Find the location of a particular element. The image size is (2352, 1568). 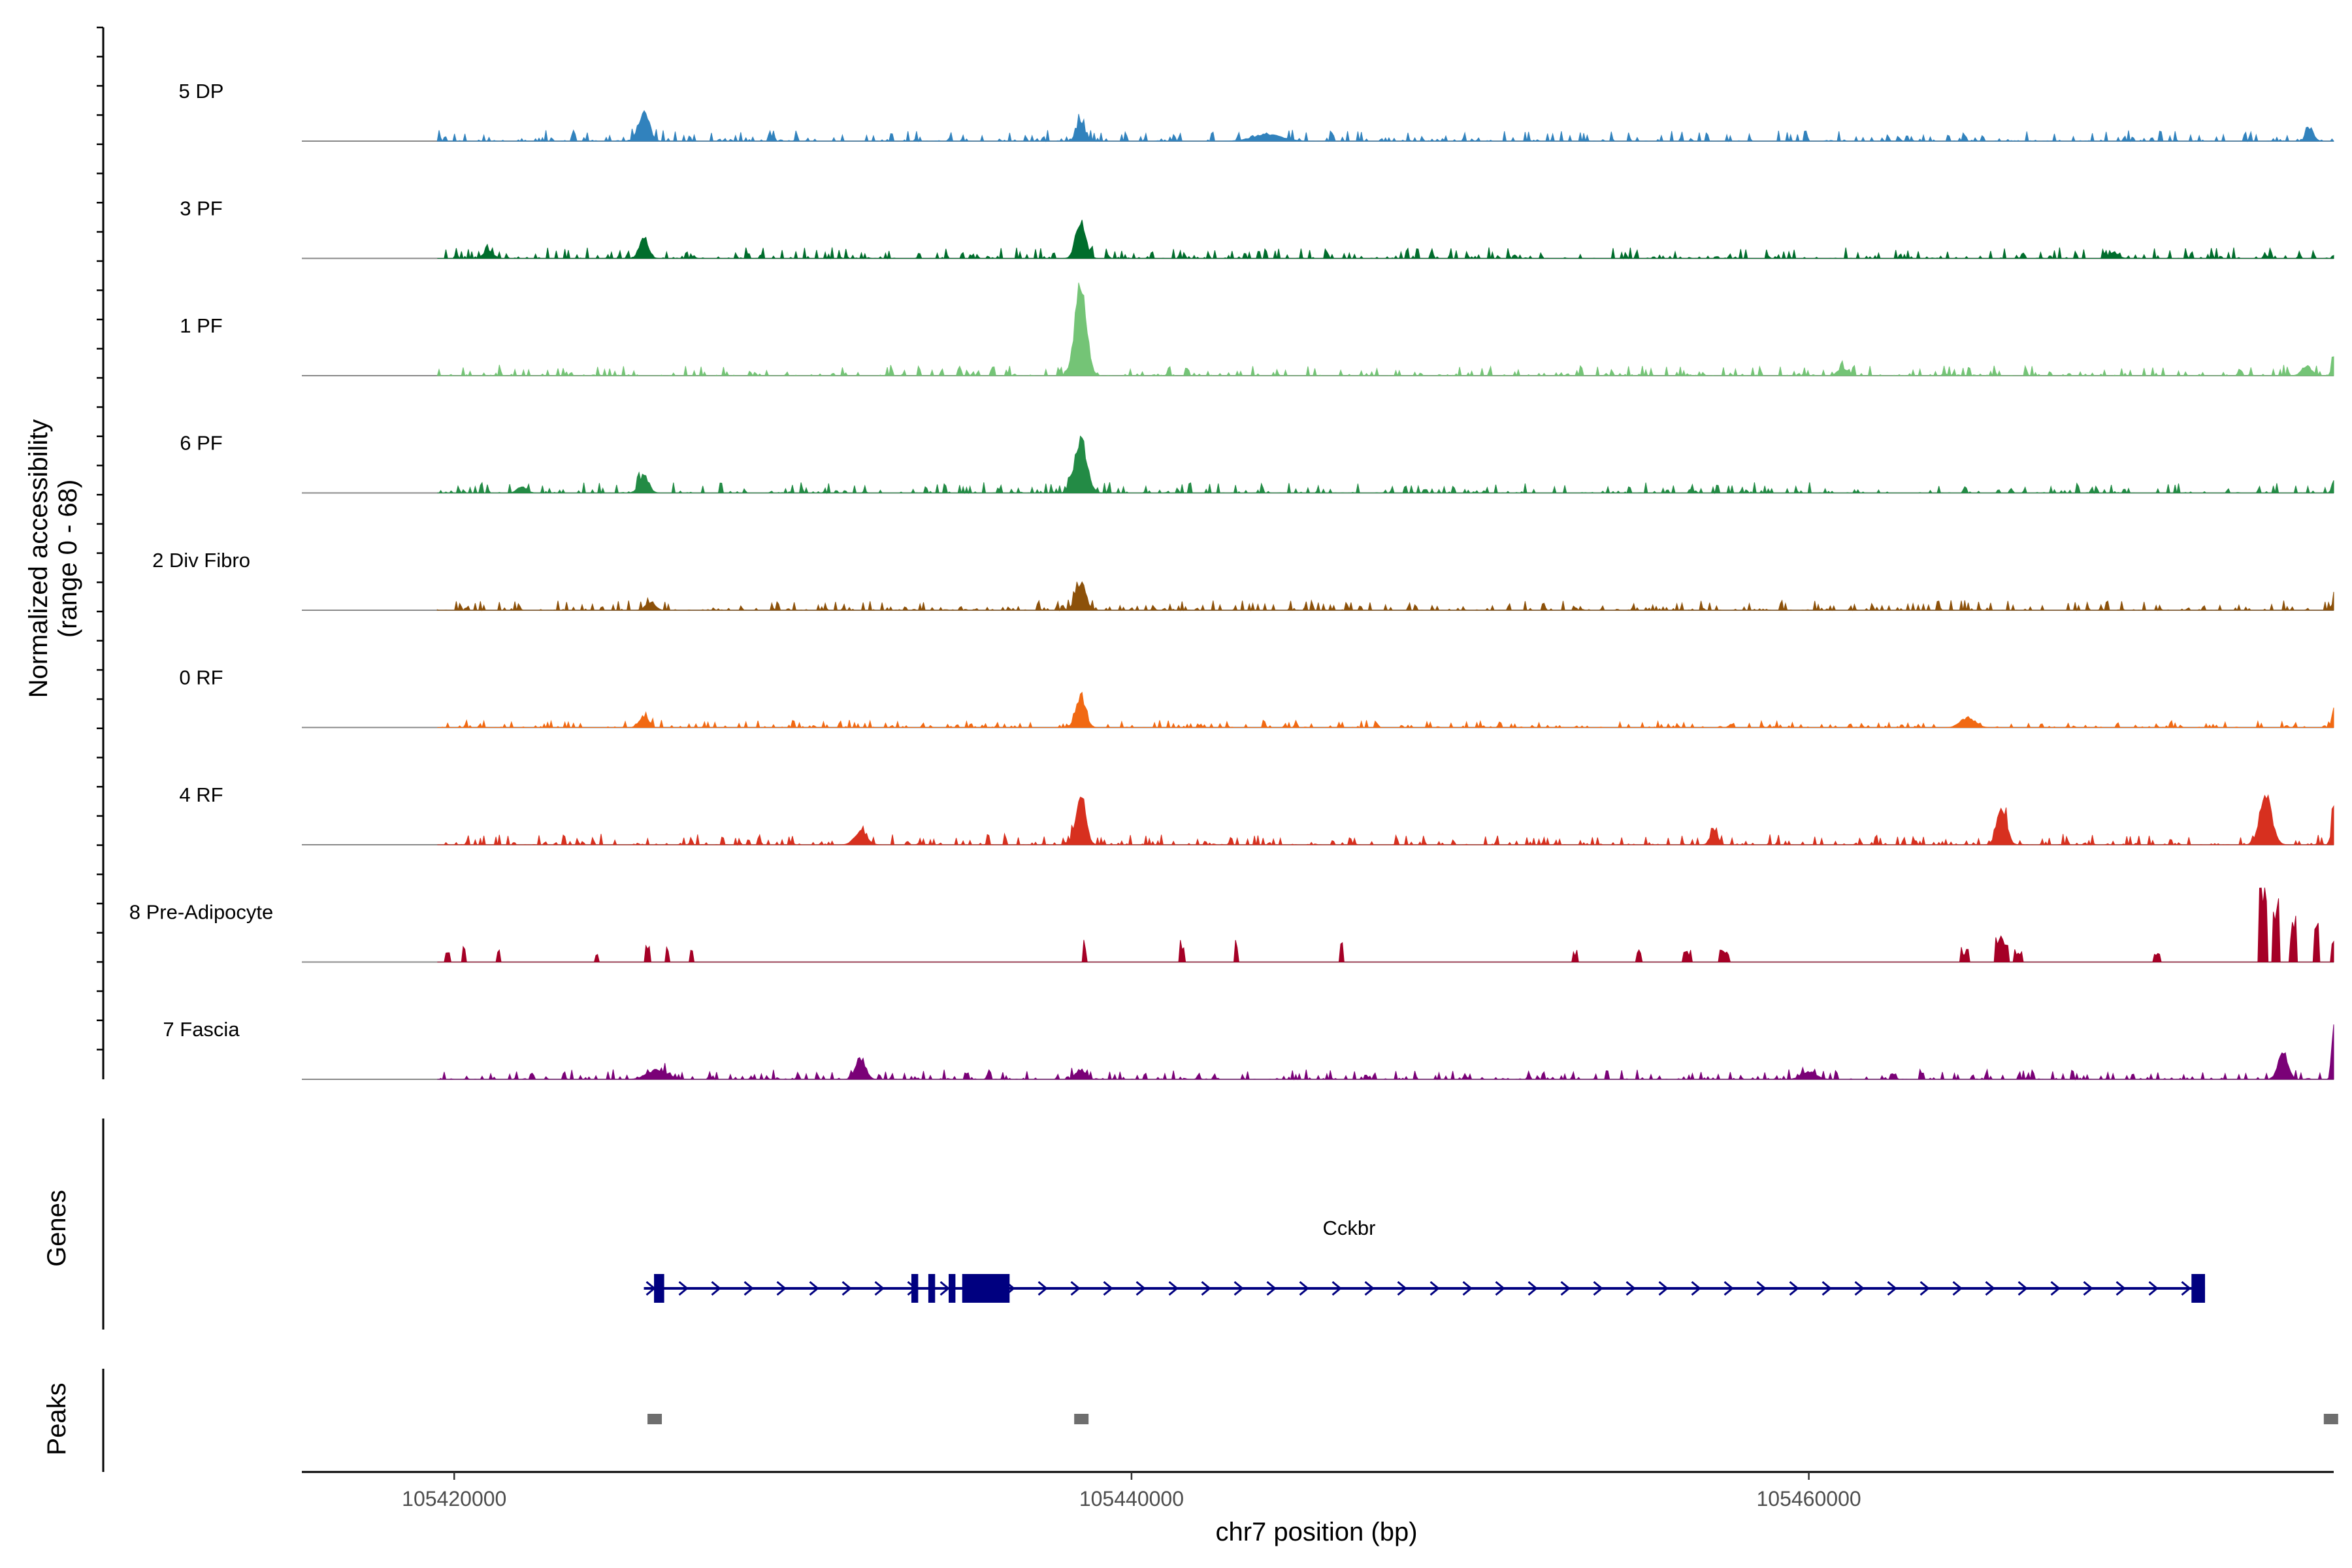

gene-panel is located at coordinates (1425, 1288).